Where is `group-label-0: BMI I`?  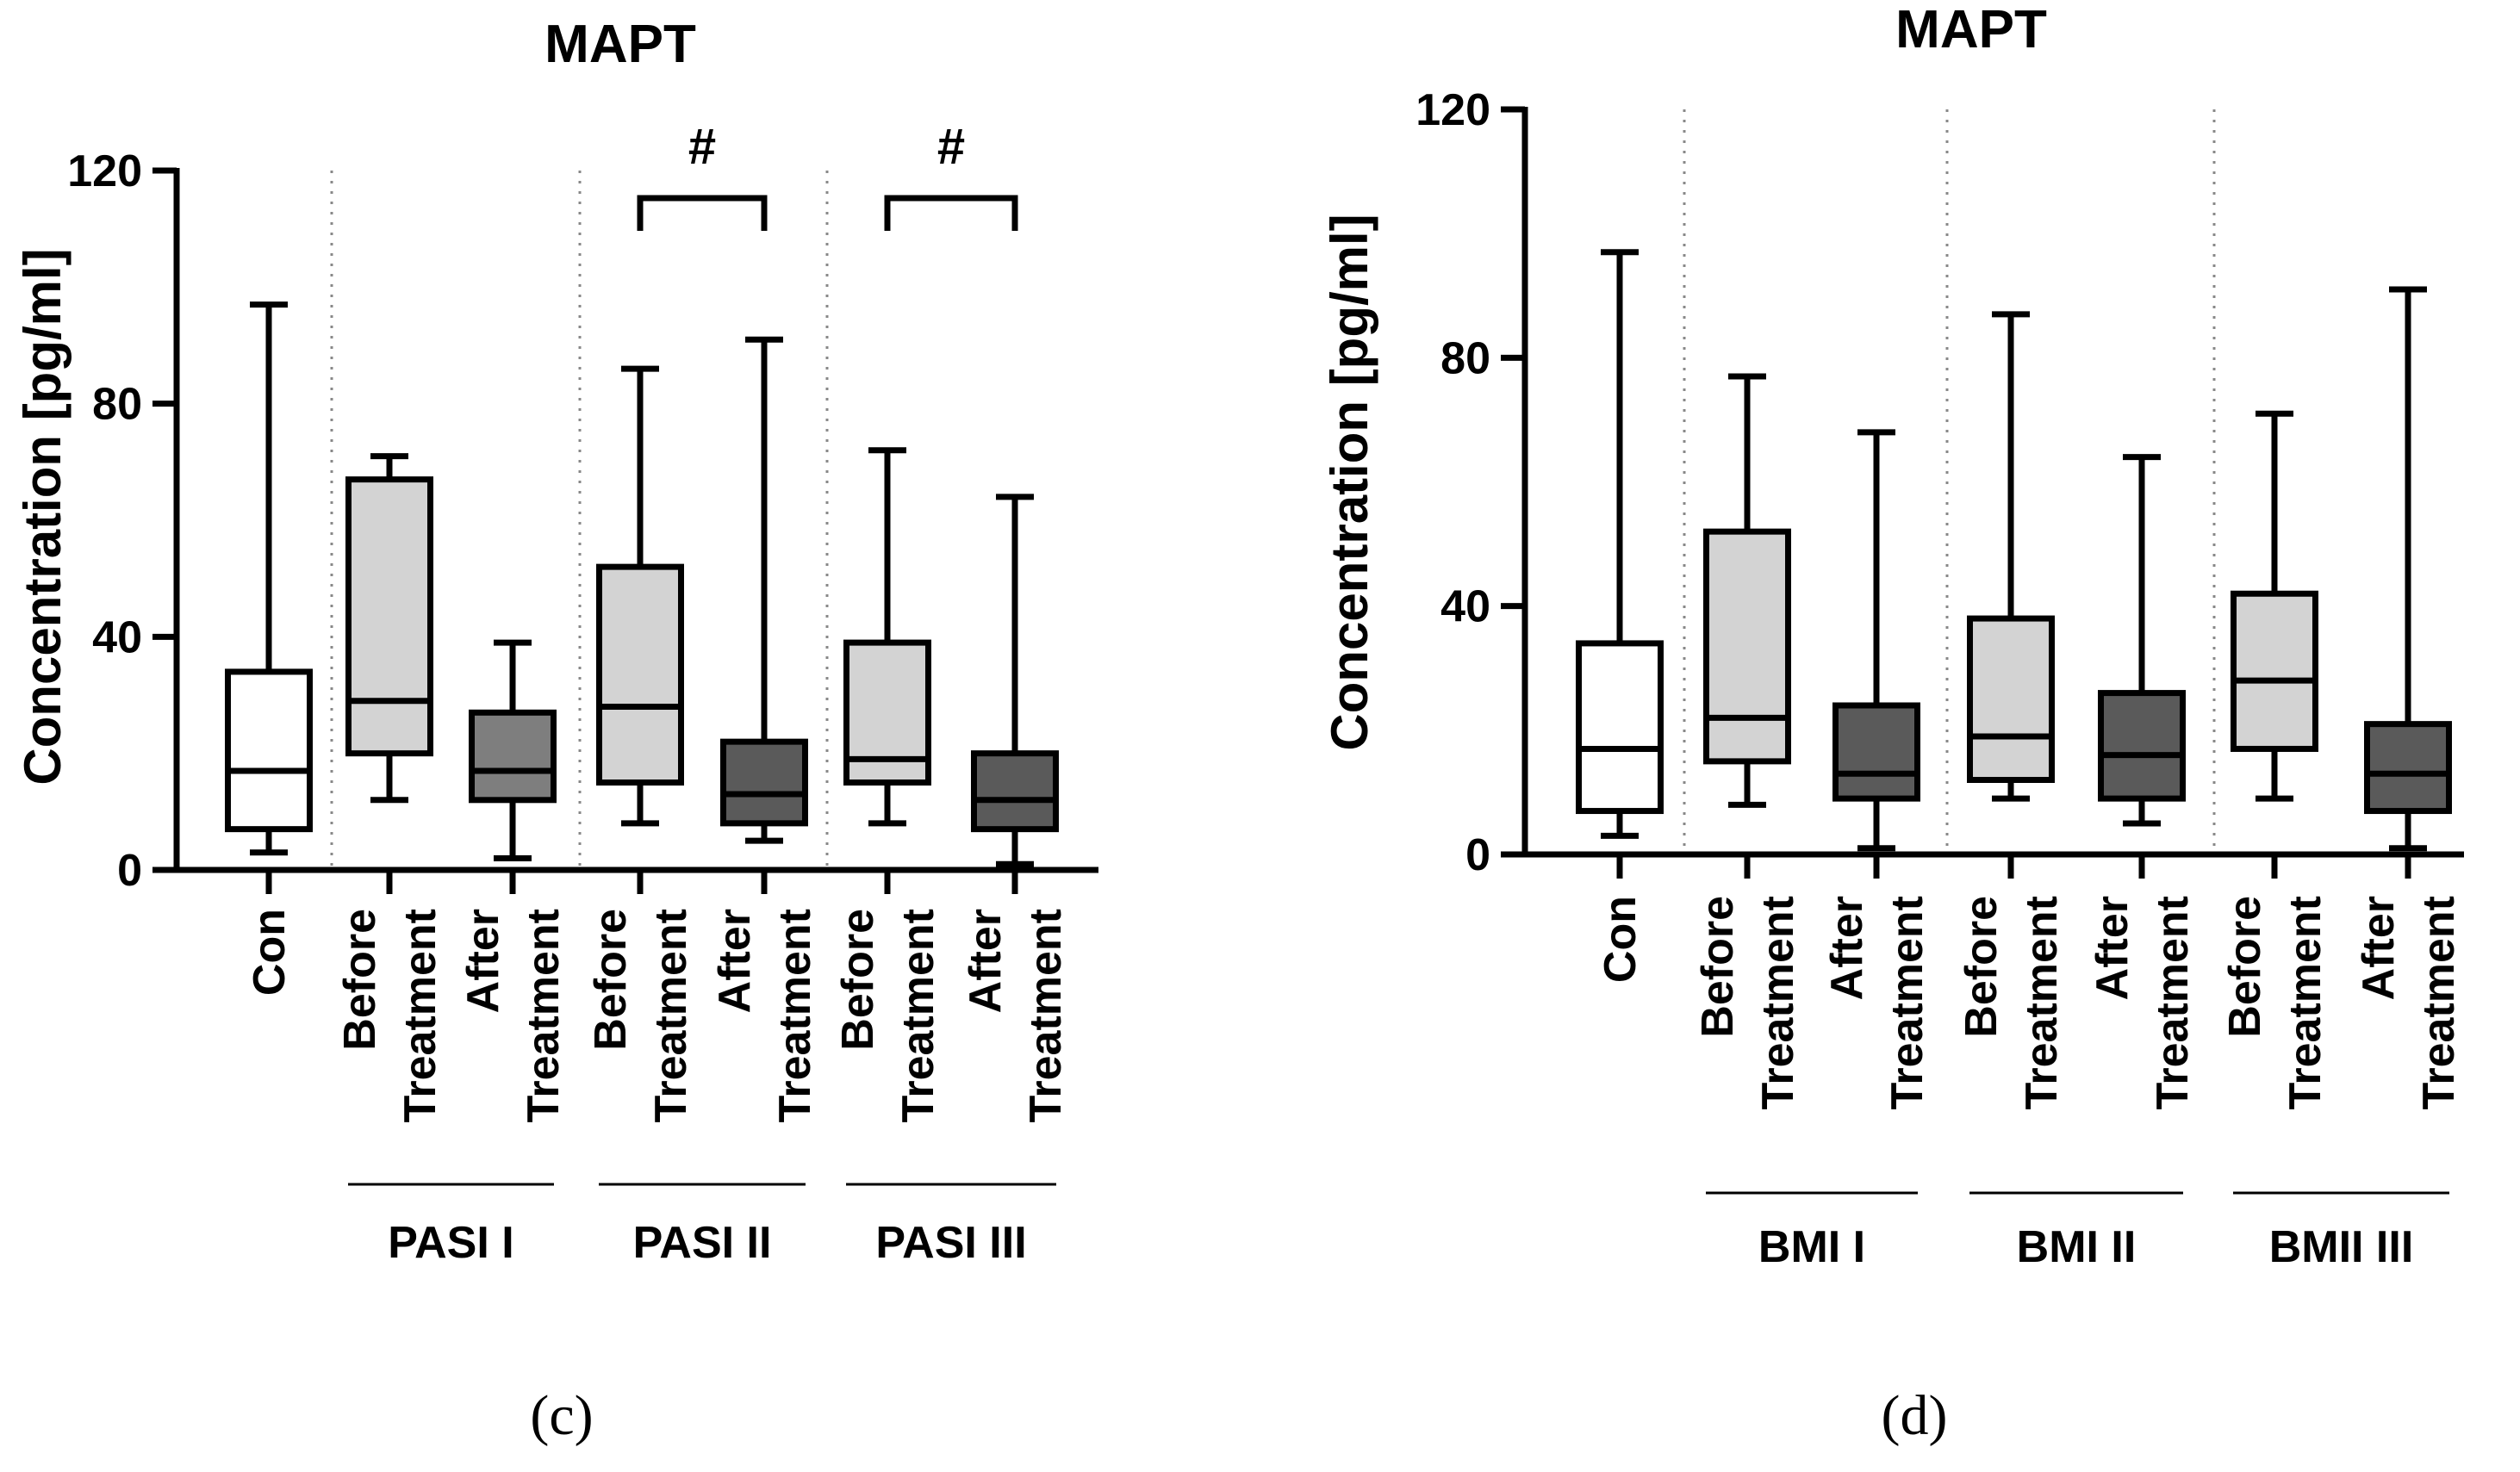
group-label-0: BMI I is located at coordinates (1812, 1247).